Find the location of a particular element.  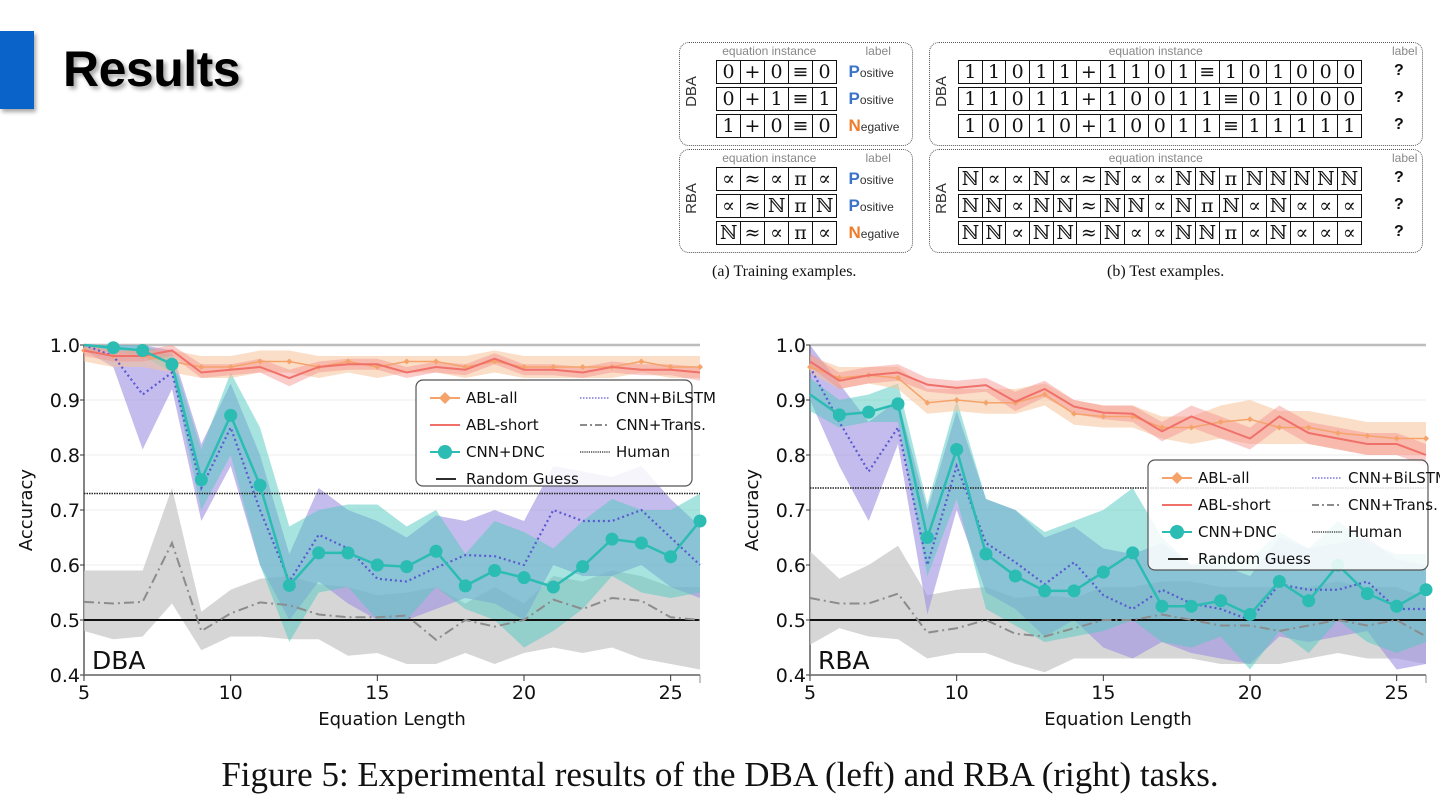

y-tick-label: 0.7 is located at coordinates (791, 511).